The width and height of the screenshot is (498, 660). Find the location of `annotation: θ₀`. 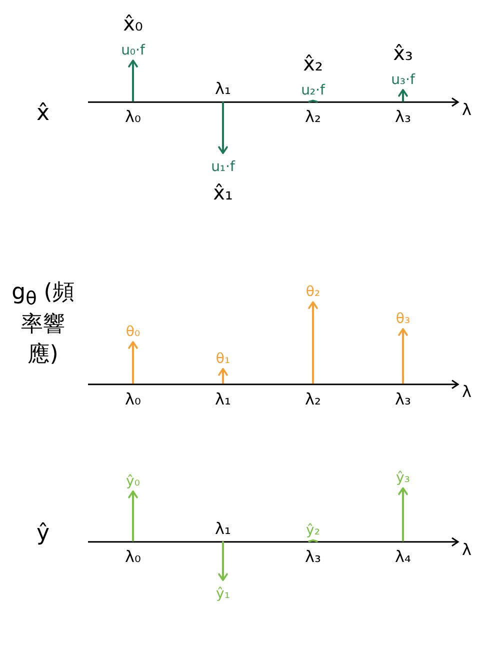

annotation: θ₀ is located at coordinates (133, 332).